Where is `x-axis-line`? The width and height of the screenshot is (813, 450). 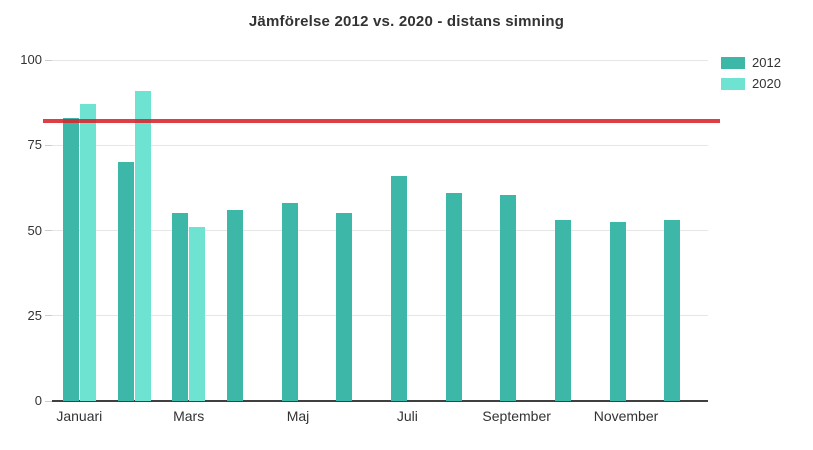 x-axis-line is located at coordinates (380, 401).